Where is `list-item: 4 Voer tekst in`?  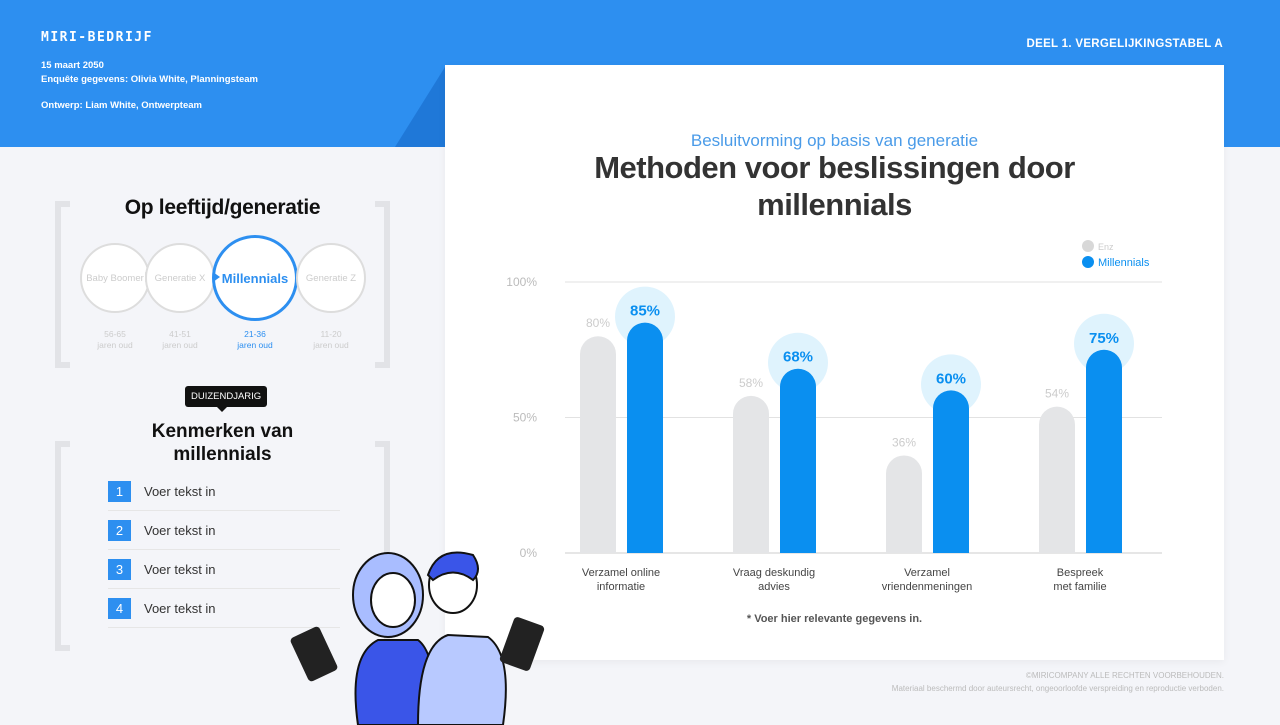 list-item: 4 Voer tekst in is located at coordinates (224, 608).